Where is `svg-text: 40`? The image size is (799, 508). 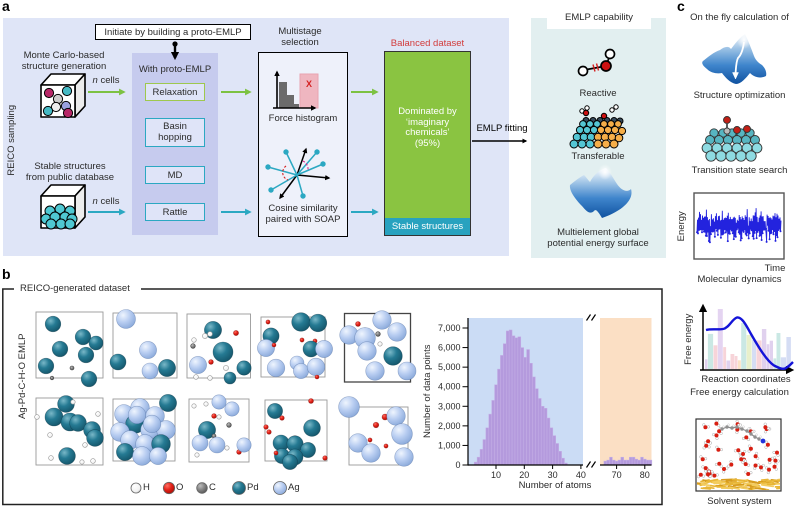
svg-text: 40 is located at coordinates (581, 475).